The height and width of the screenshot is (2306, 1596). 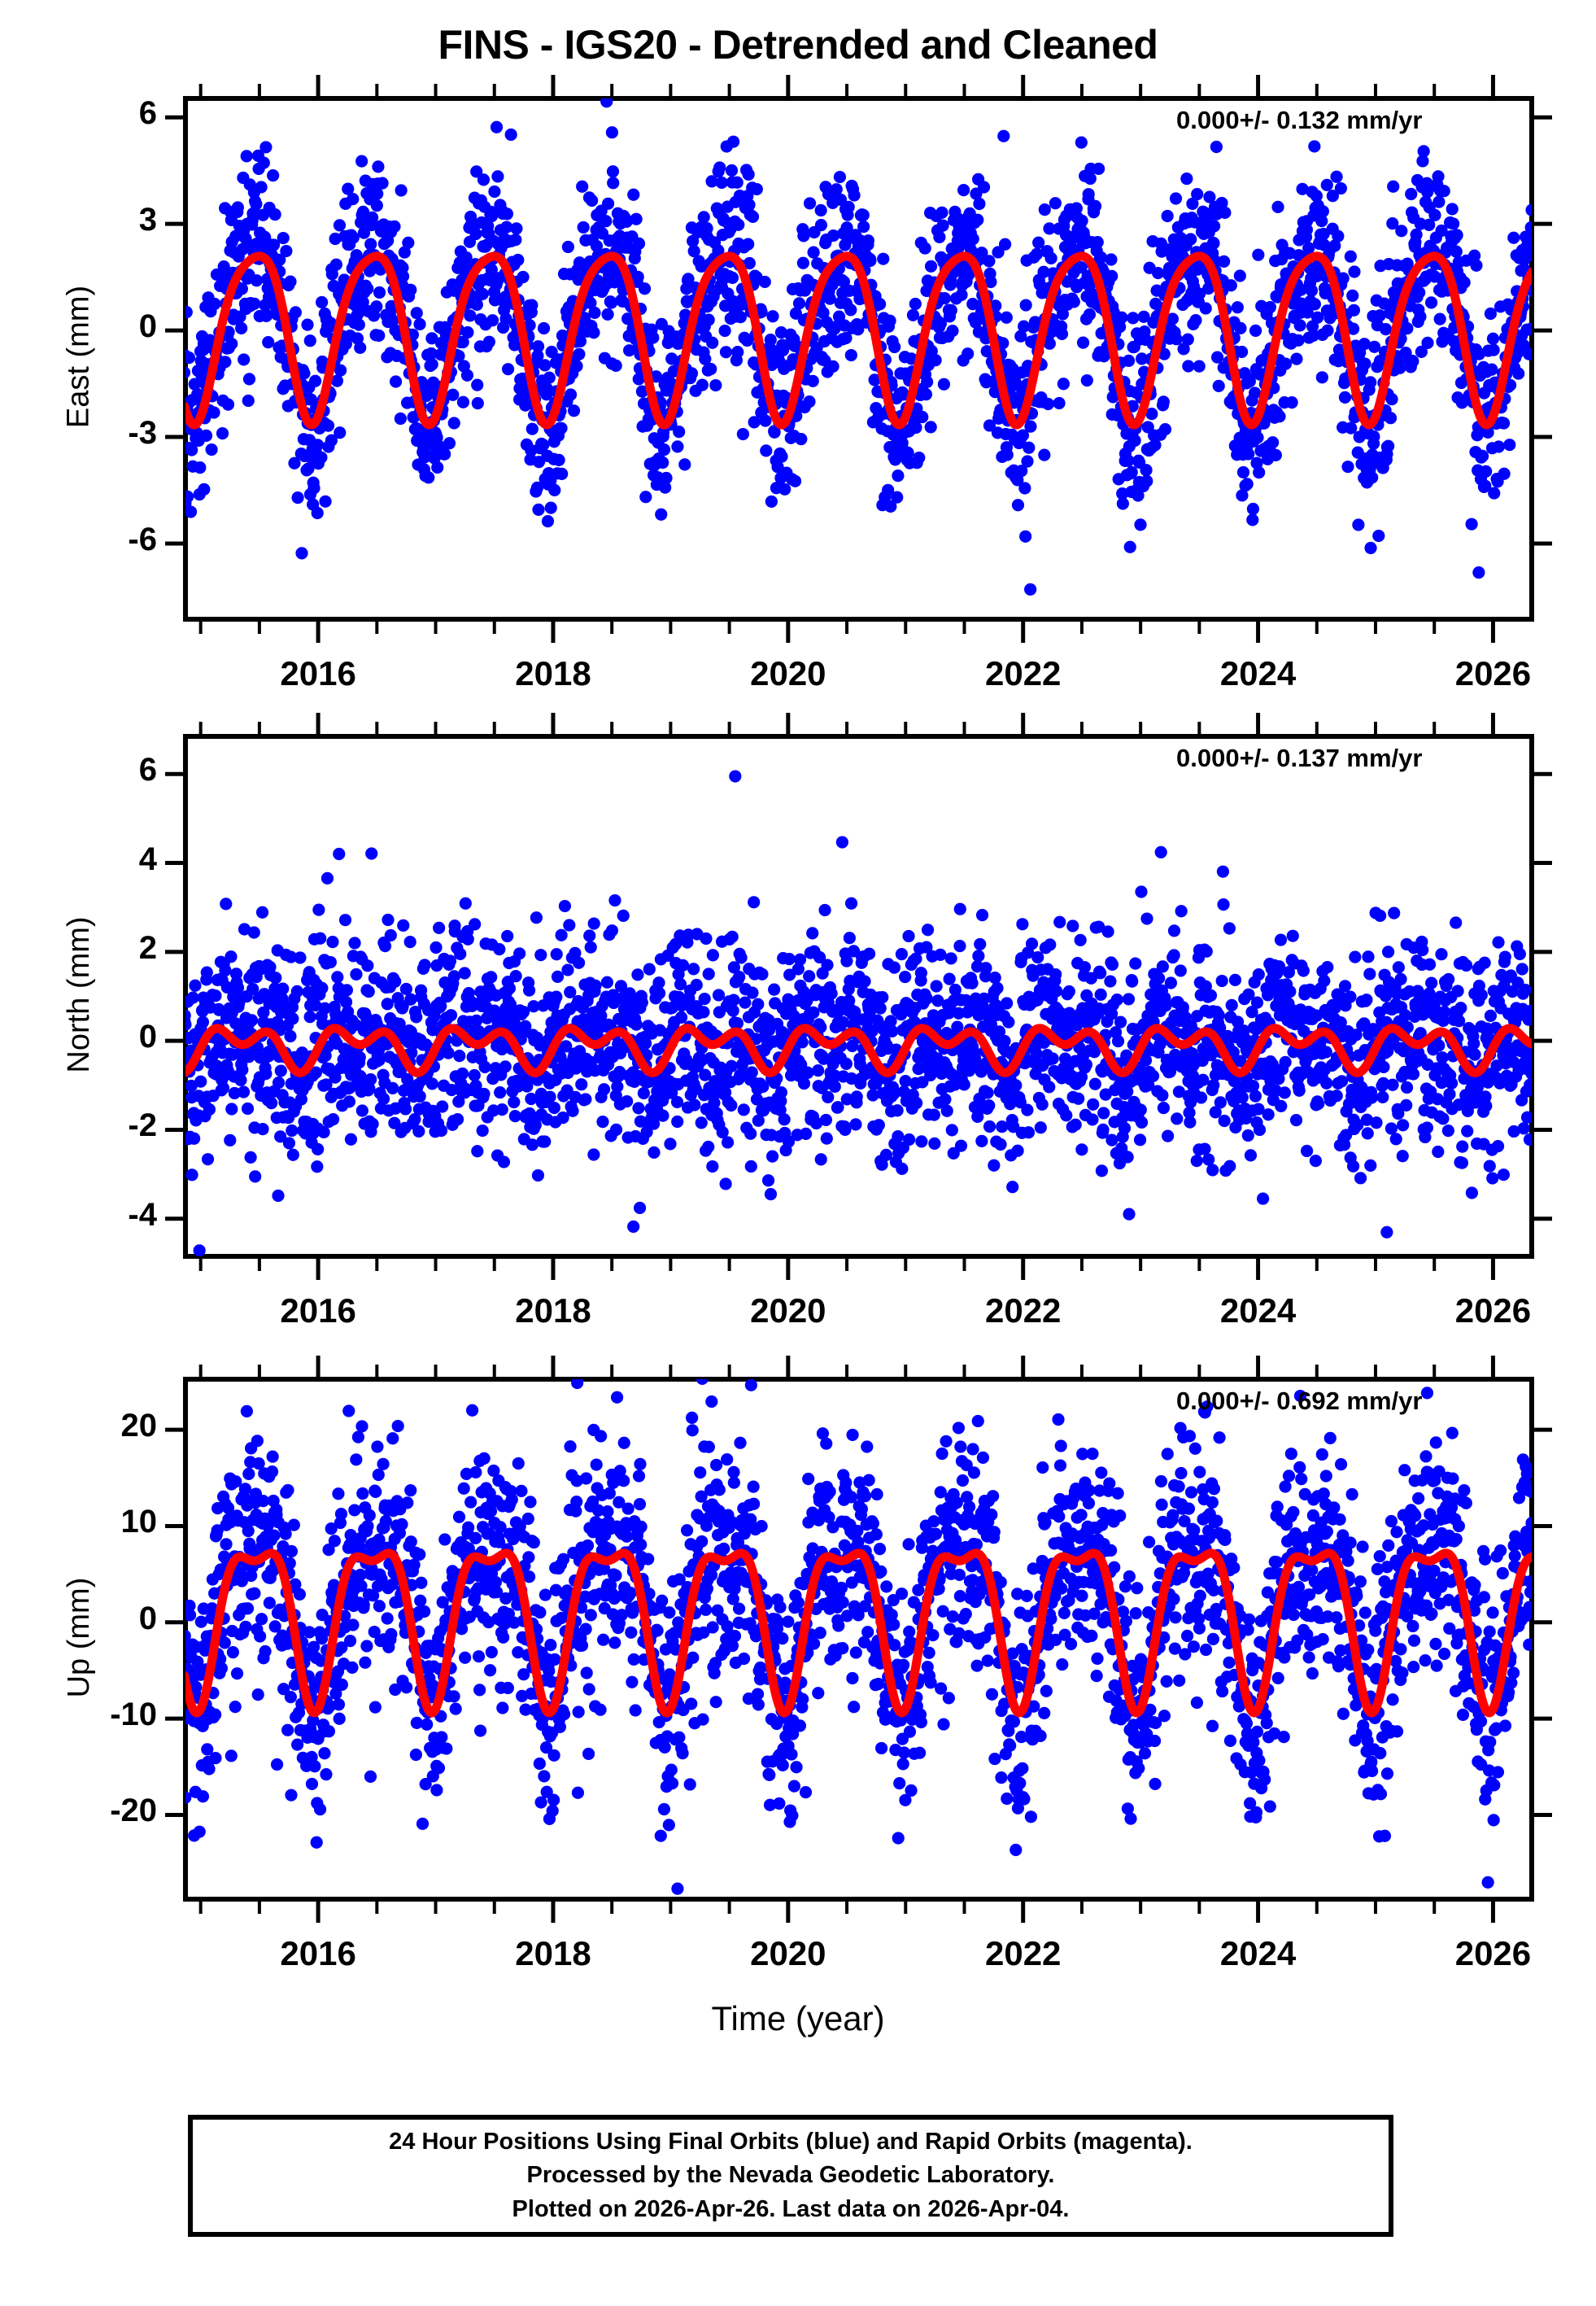 What do you see at coordinates (78, 1637) in the screenshot?
I see `y-axis-title-up: Up (mm)` at bounding box center [78, 1637].